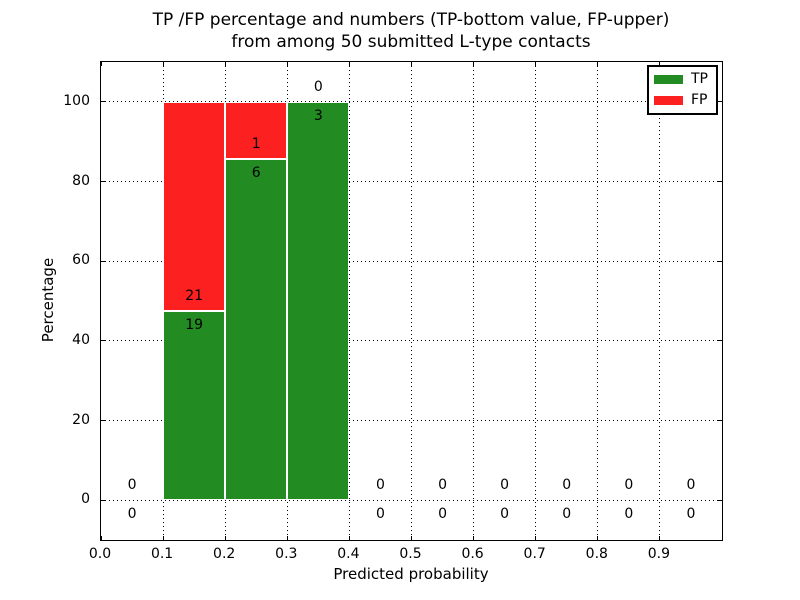 The image size is (800, 600). I want to click on tp-color-swatch, so click(668, 79).